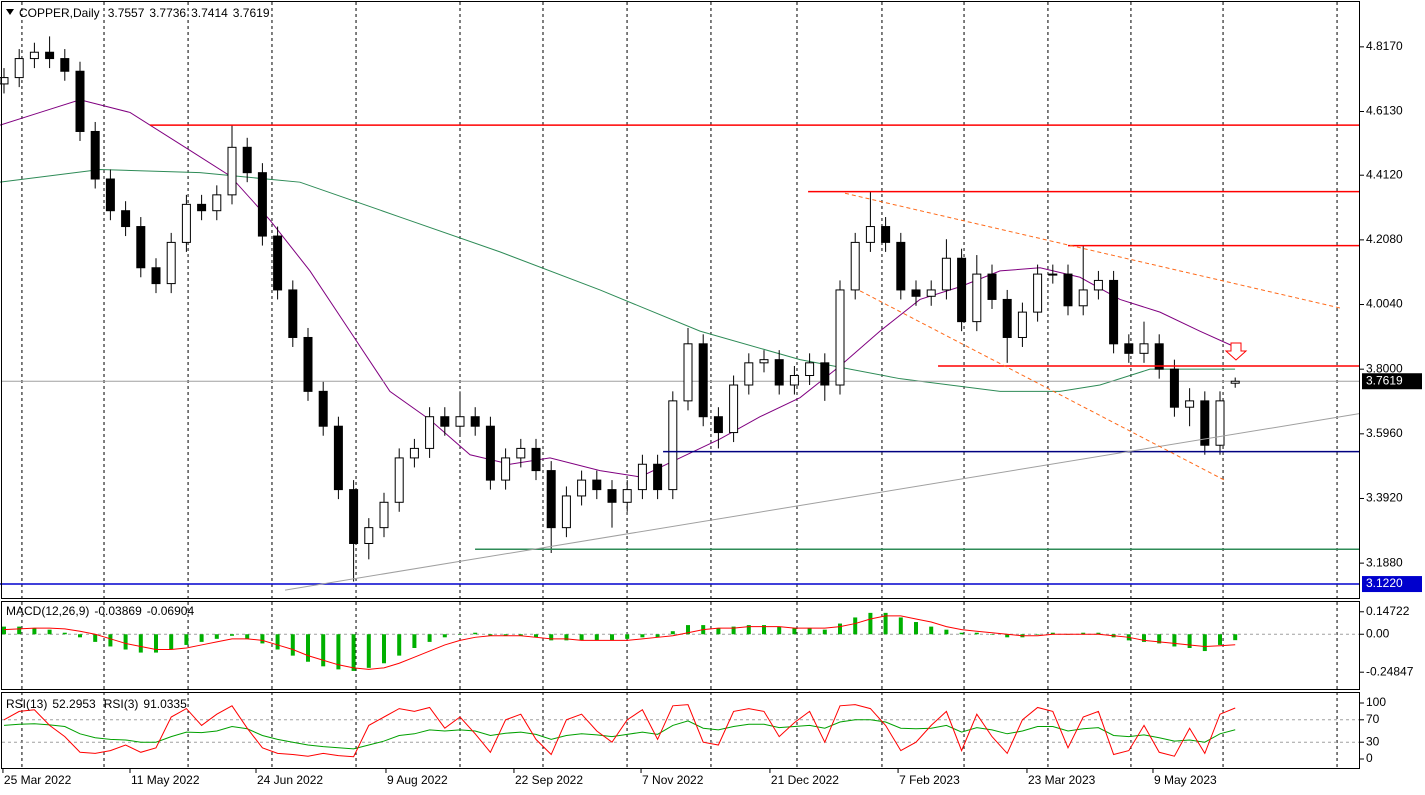  What do you see at coordinates (417, 780) in the screenshot?
I see `x-tick-label: 9 Aug 2022` at bounding box center [417, 780].